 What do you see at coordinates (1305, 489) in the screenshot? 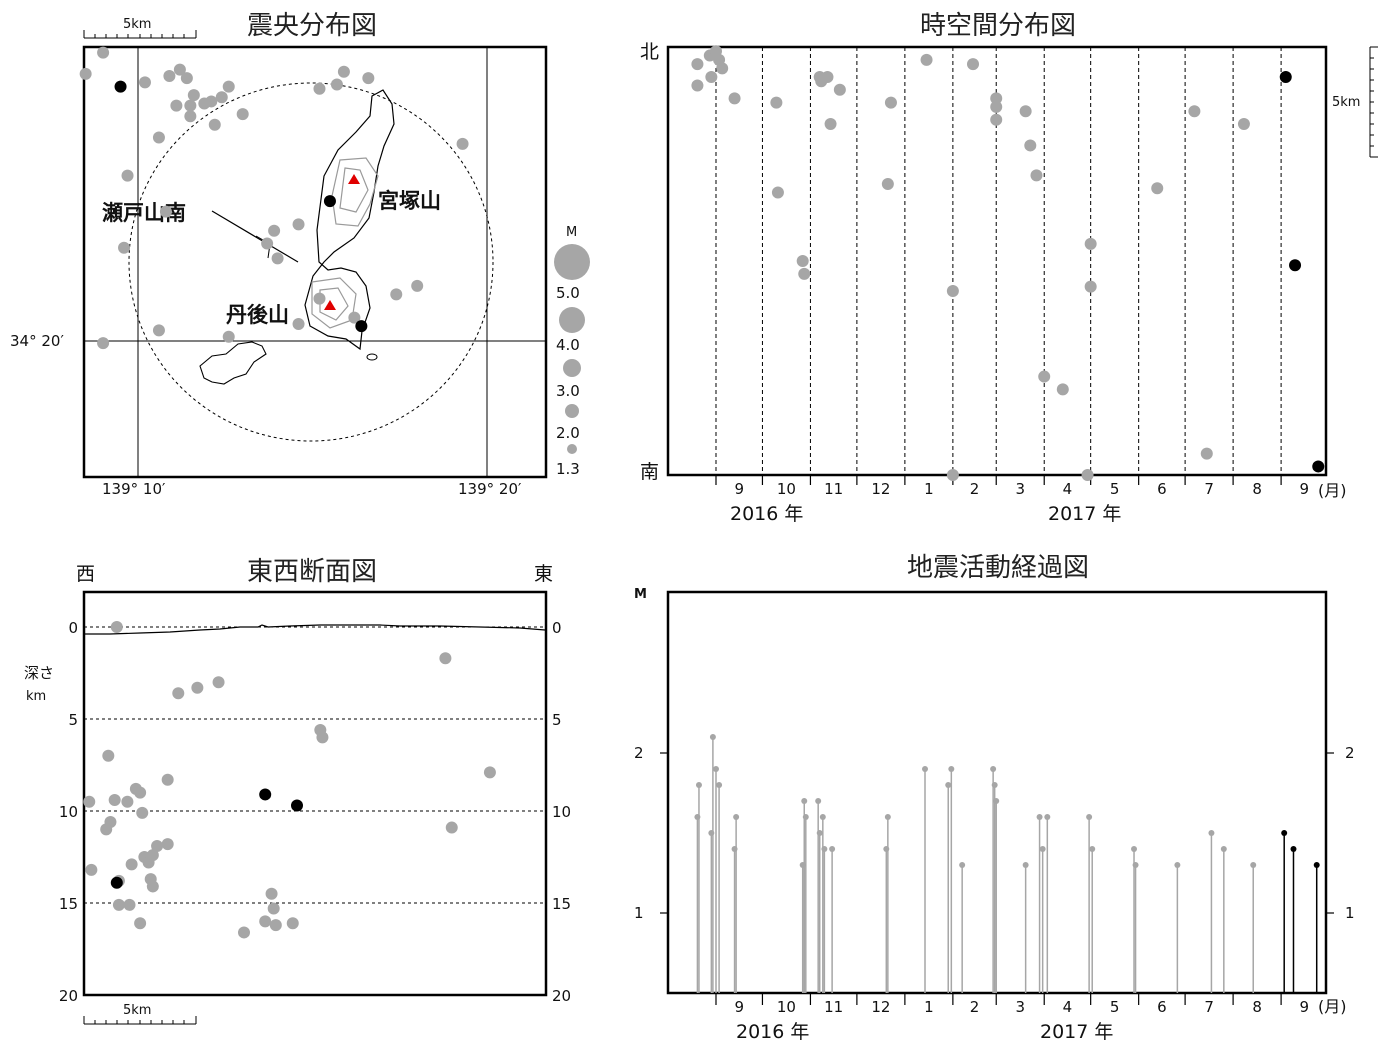
I see `spacetime-month-label: 9` at bounding box center [1305, 489].